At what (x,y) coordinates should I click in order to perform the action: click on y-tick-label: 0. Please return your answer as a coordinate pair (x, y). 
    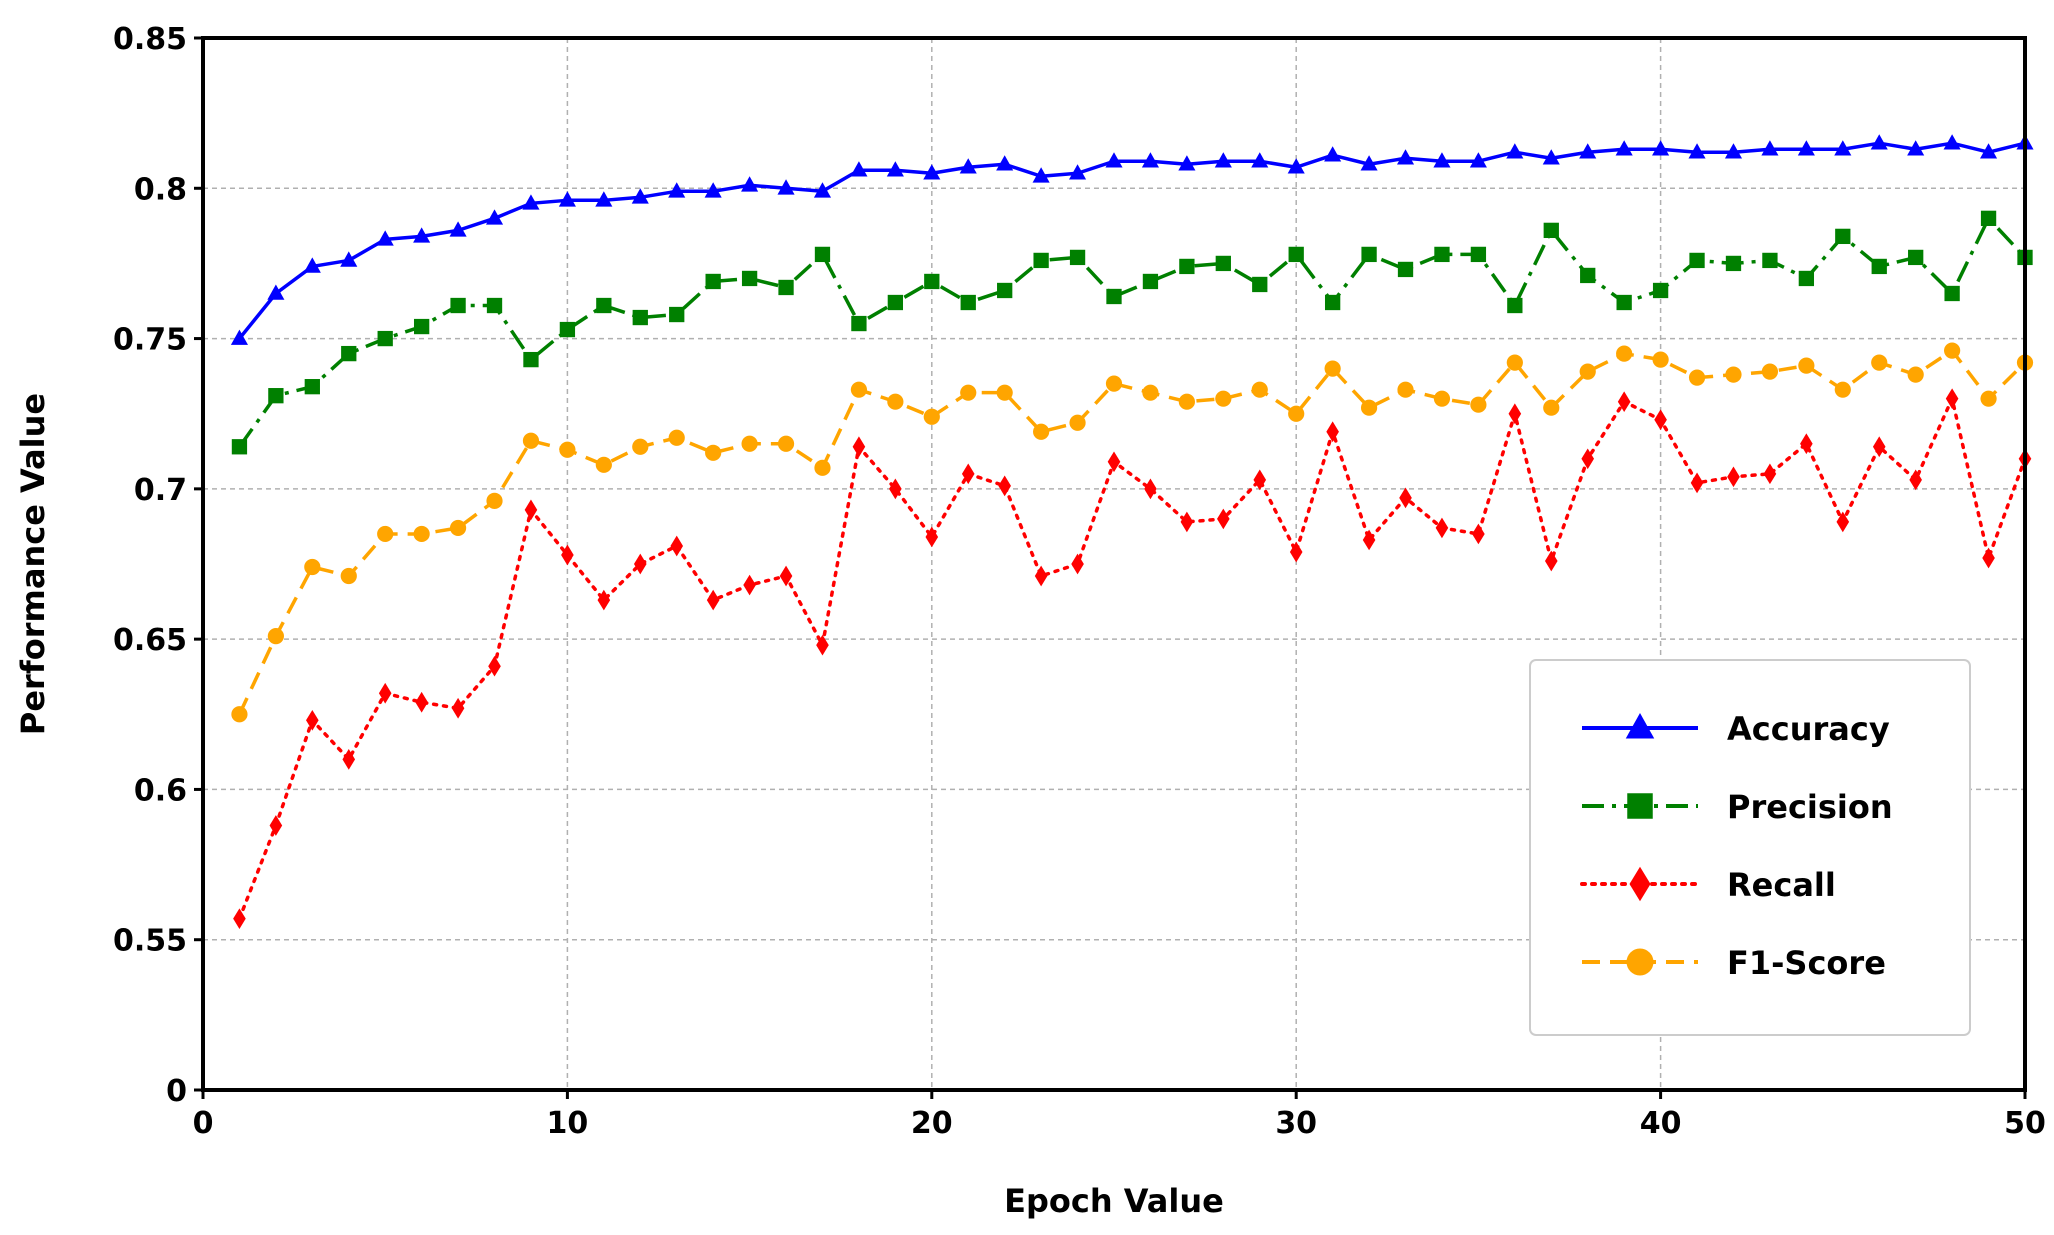
    Looking at the image, I should click on (176, 1091).